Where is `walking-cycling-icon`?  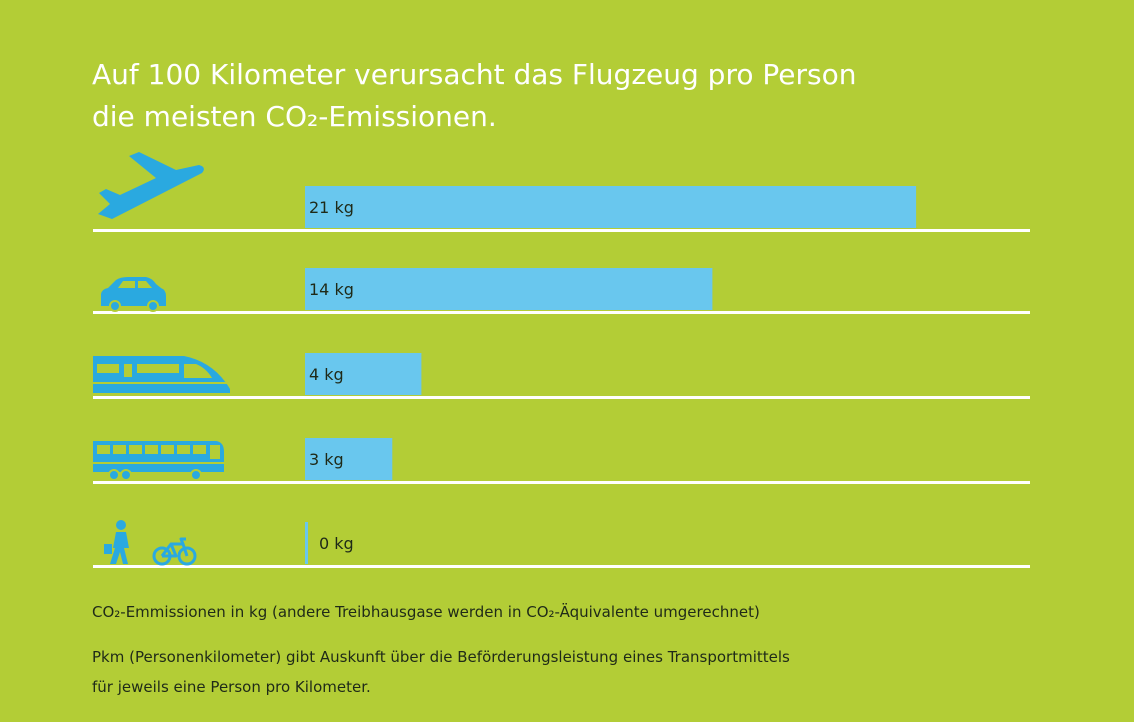 walking-cycling-icon is located at coordinates (150, 543).